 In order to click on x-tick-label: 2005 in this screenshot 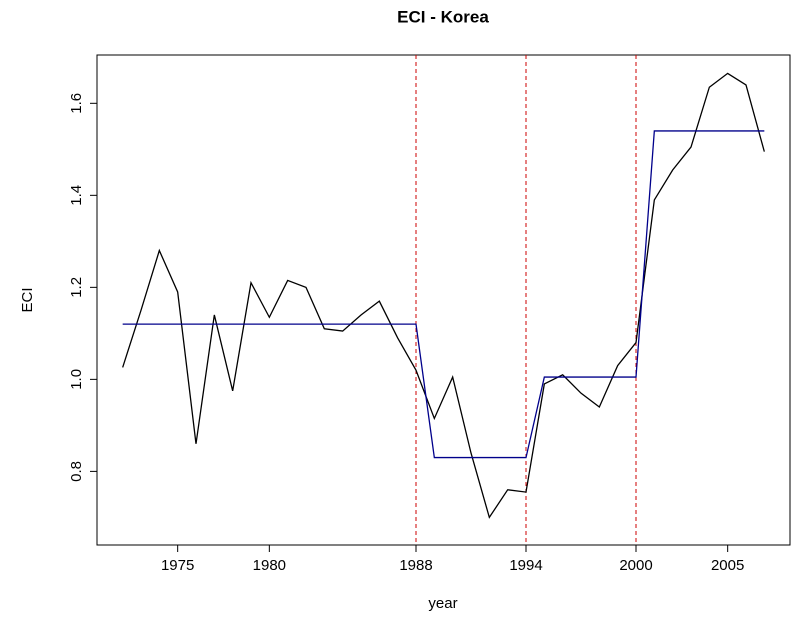, I will do `click(727, 565)`.